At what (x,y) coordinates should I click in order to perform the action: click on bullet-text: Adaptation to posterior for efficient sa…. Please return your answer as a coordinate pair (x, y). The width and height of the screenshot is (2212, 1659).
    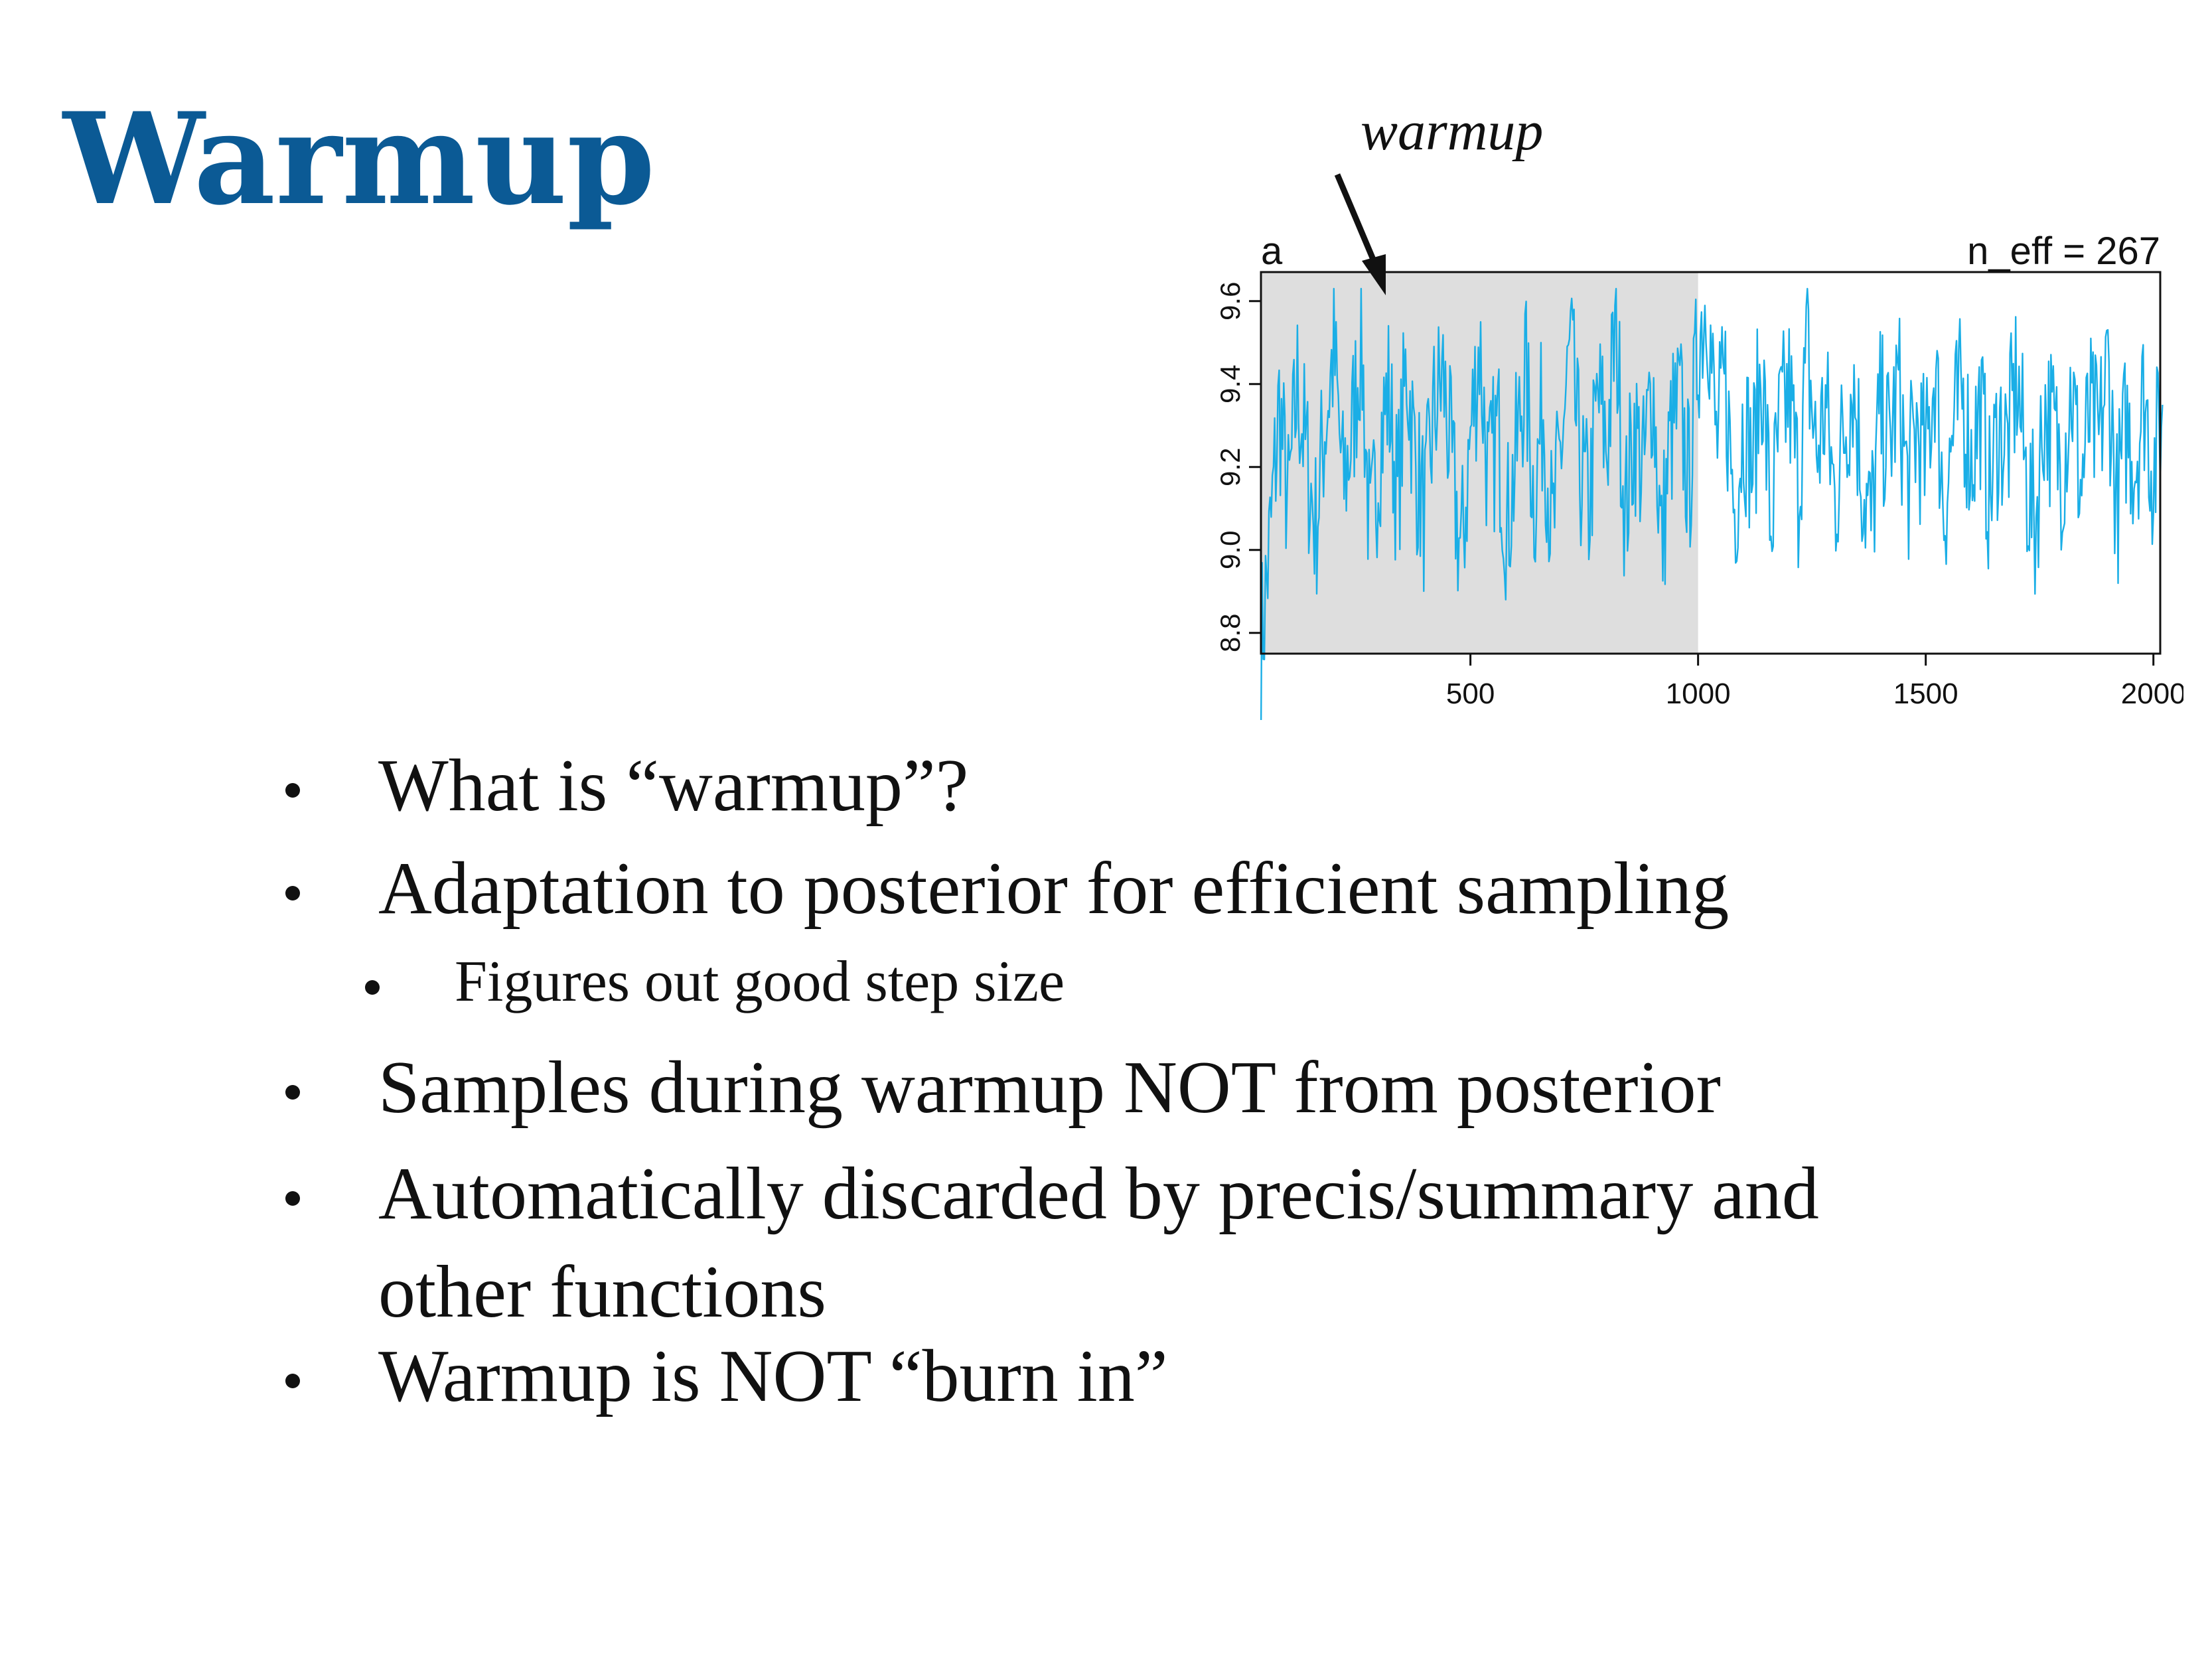
    Looking at the image, I should click on (1054, 888).